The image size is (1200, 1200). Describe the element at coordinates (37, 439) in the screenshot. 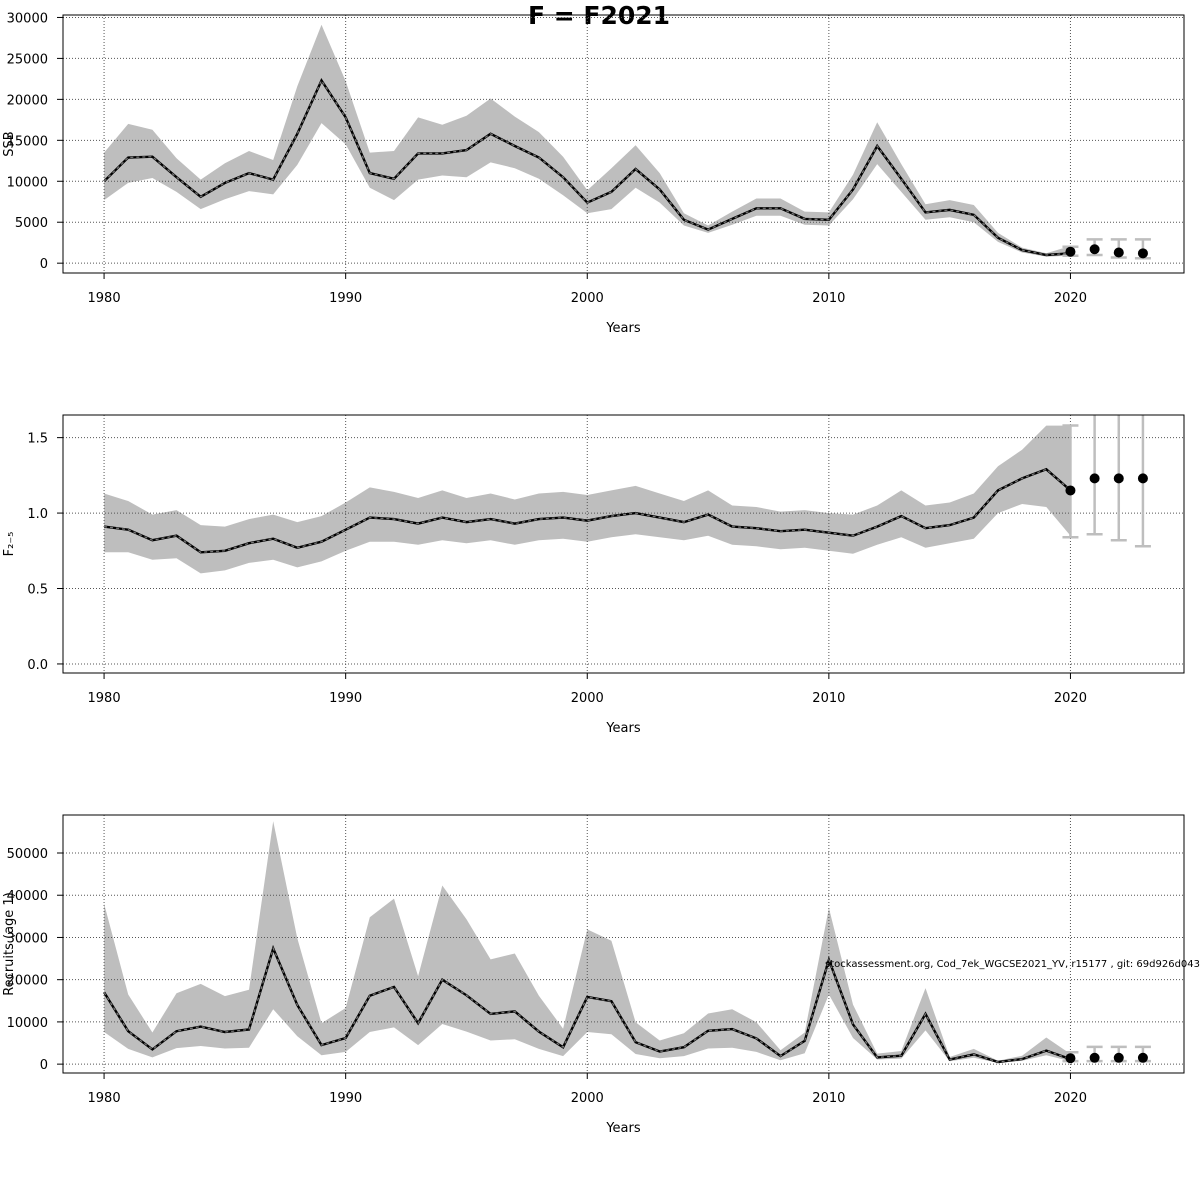

I see `y-tick-label: 1.5` at that location.